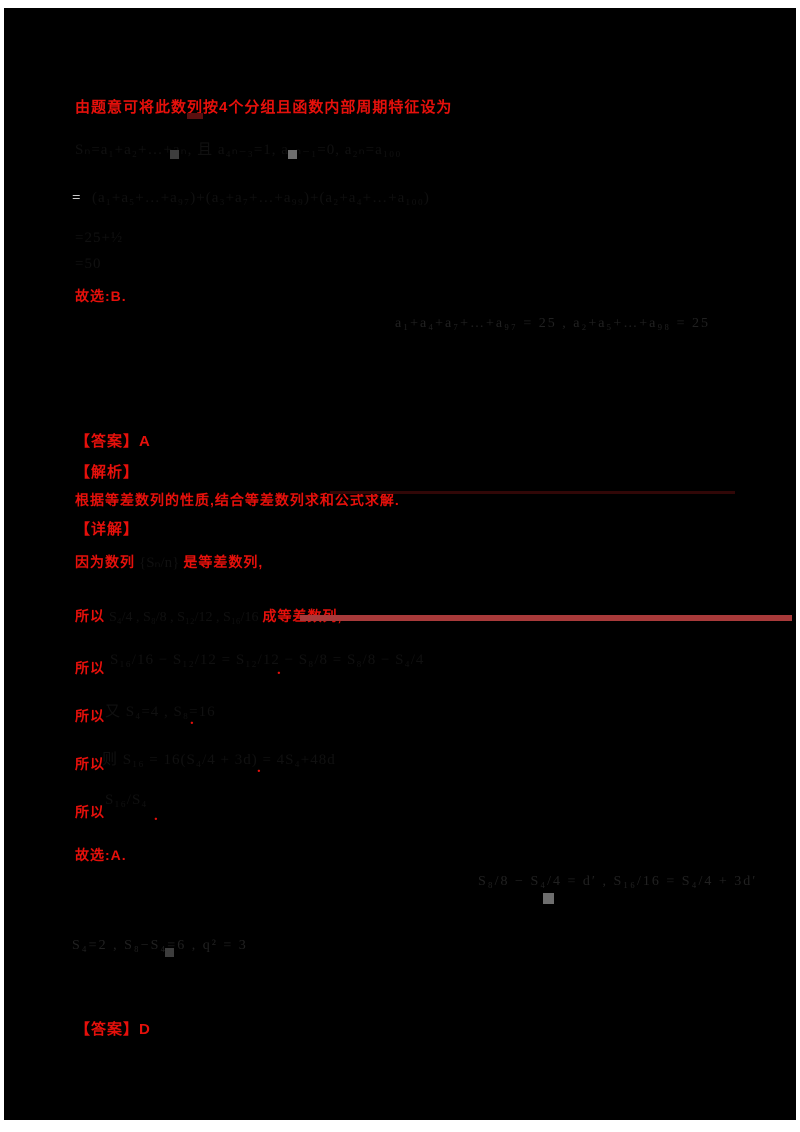 This screenshot has width=800, height=1132. I want to click on dark-red-rule, so click(532, 492).